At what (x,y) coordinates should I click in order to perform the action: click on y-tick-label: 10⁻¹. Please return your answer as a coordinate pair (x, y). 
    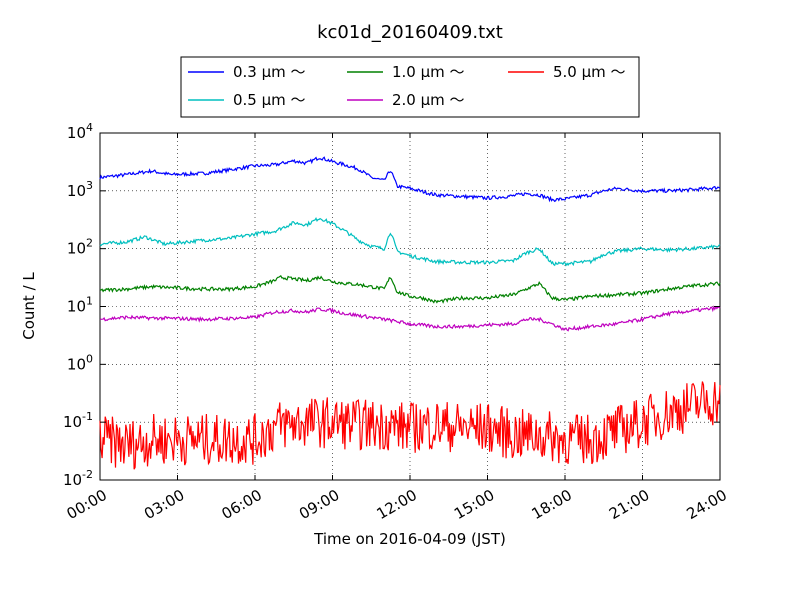
    Looking at the image, I should click on (78, 420).